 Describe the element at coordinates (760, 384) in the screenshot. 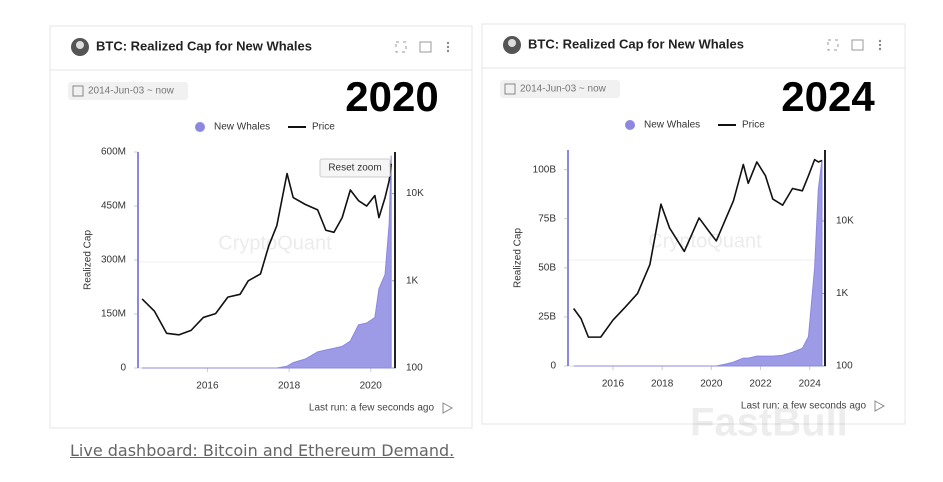

I see `x-tick-label: 2022` at that location.